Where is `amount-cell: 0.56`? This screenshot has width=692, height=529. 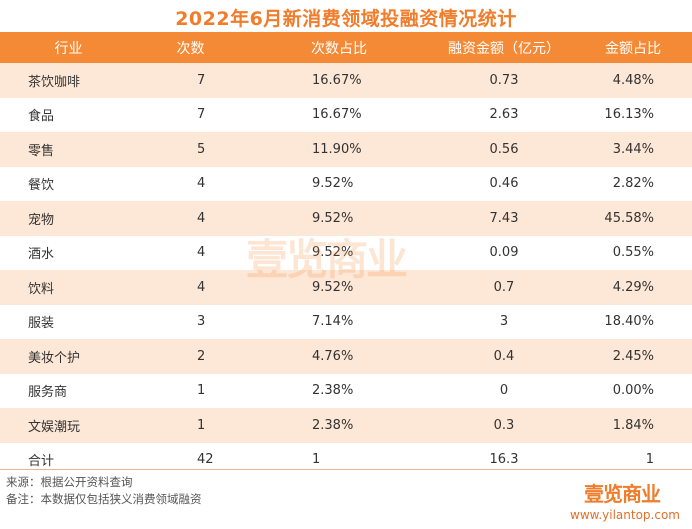 amount-cell: 0.56 is located at coordinates (504, 149).